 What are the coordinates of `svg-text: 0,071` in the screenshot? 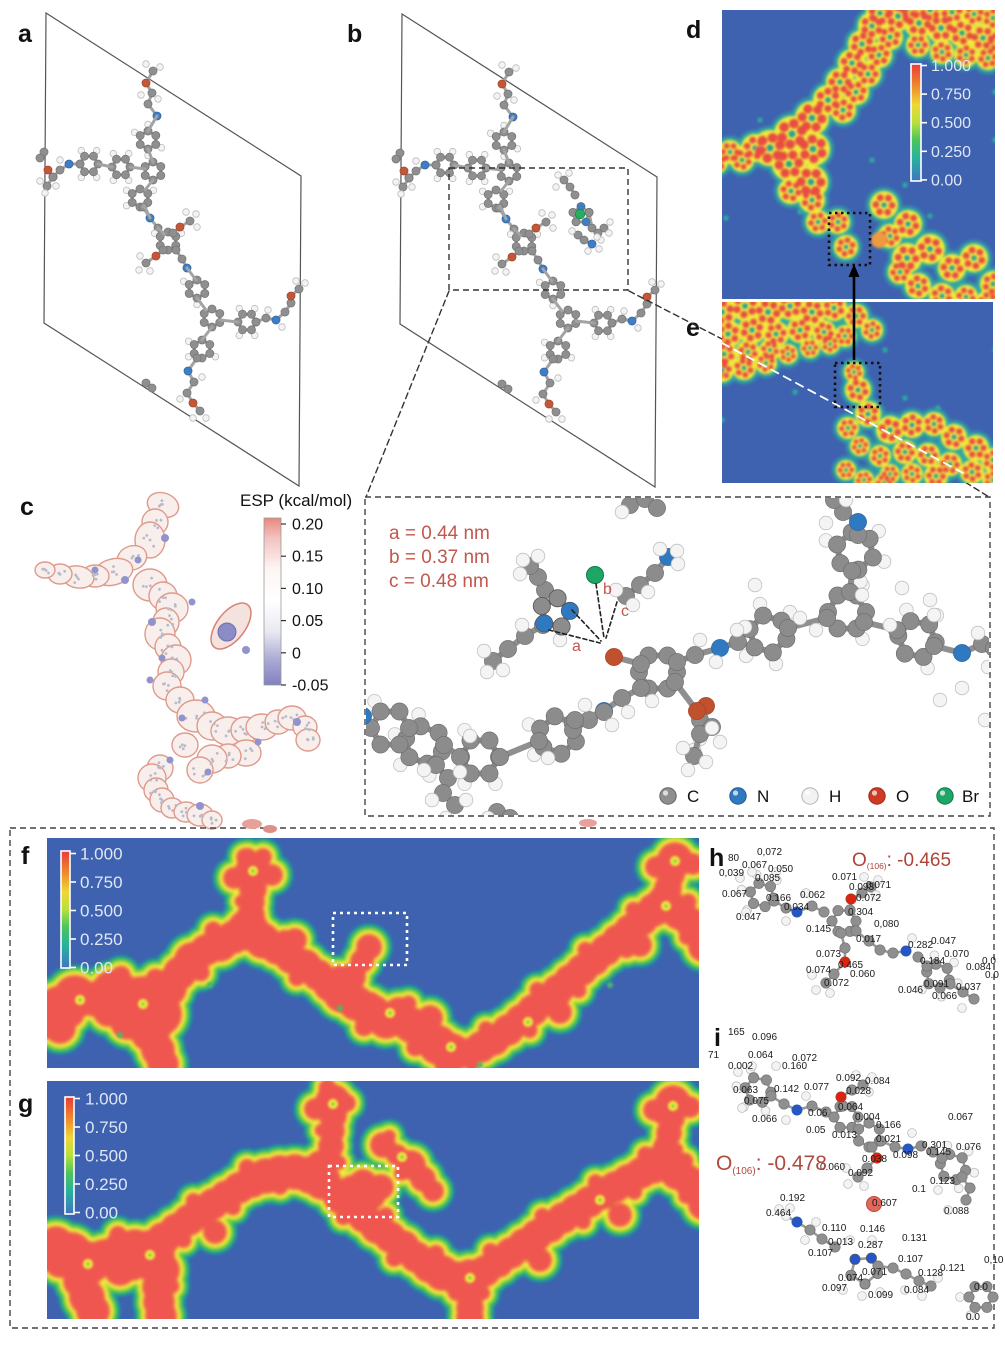 It's located at (878, 885).